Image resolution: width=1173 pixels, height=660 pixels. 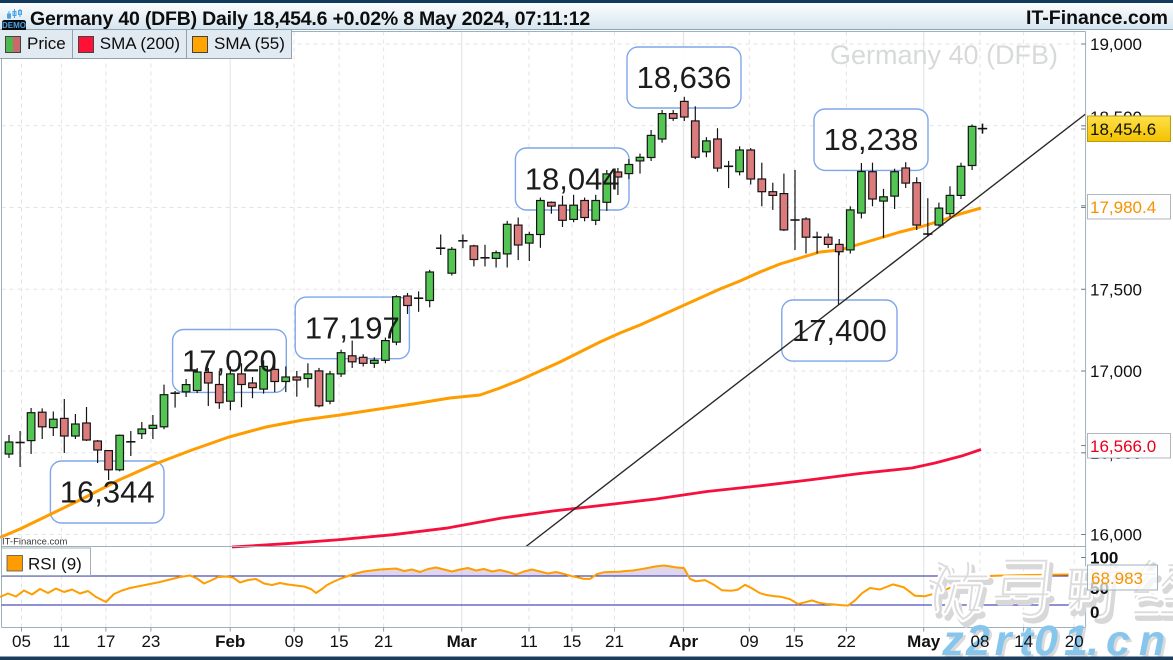 What do you see at coordinates (1074, 641) in the screenshot?
I see `svg-text: 20` at bounding box center [1074, 641].